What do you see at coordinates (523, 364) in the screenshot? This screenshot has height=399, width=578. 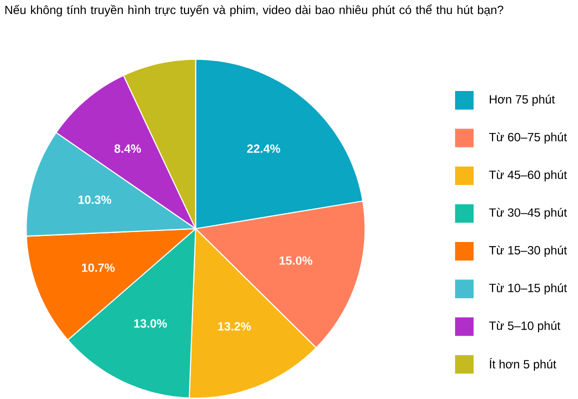 I see `legend-label: Ít hơn 5 phút` at bounding box center [523, 364].